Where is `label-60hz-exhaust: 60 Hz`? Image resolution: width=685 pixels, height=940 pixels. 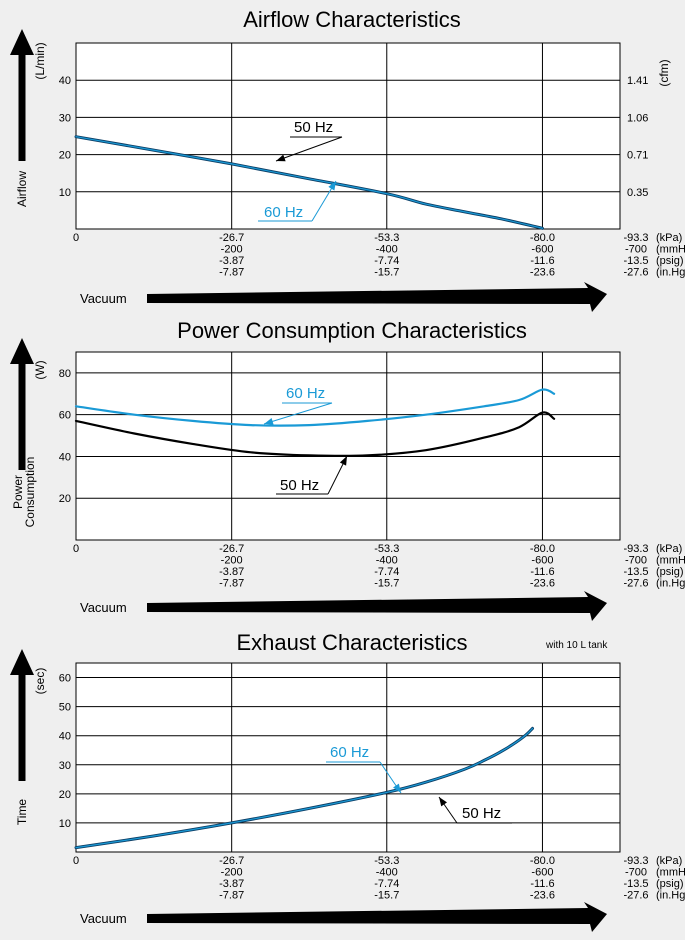
label-60hz-exhaust: 60 Hz is located at coordinates (364, 769).